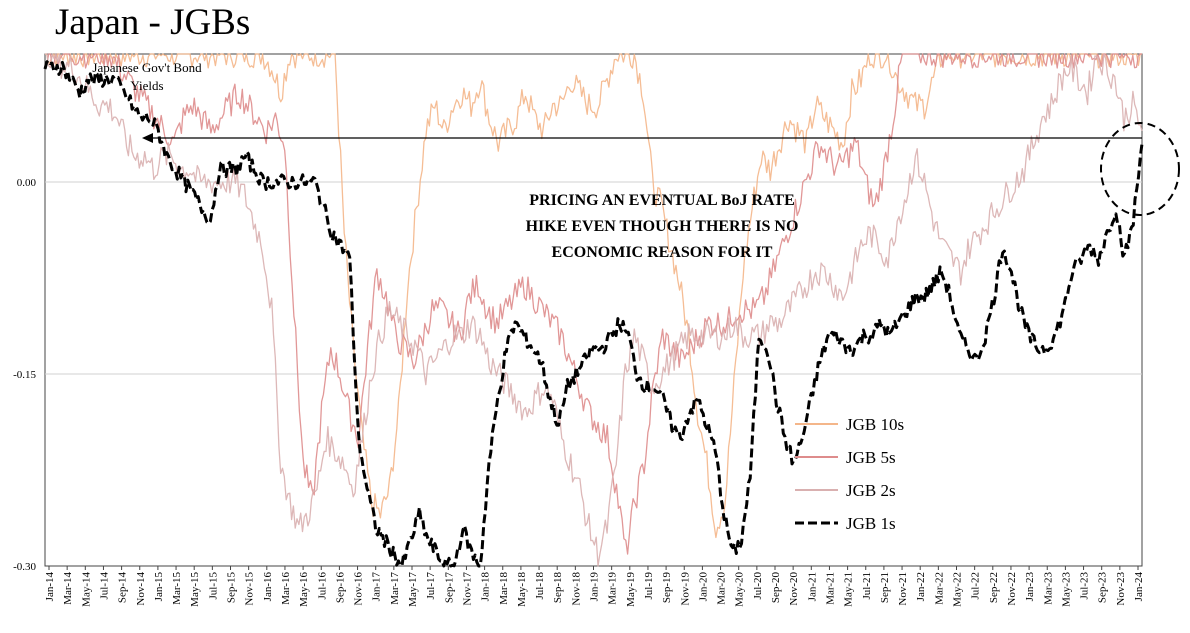 Image resolution: width=1190 pixels, height=633 pixels. I want to click on legend-label: JGB 10s, so click(875, 424).